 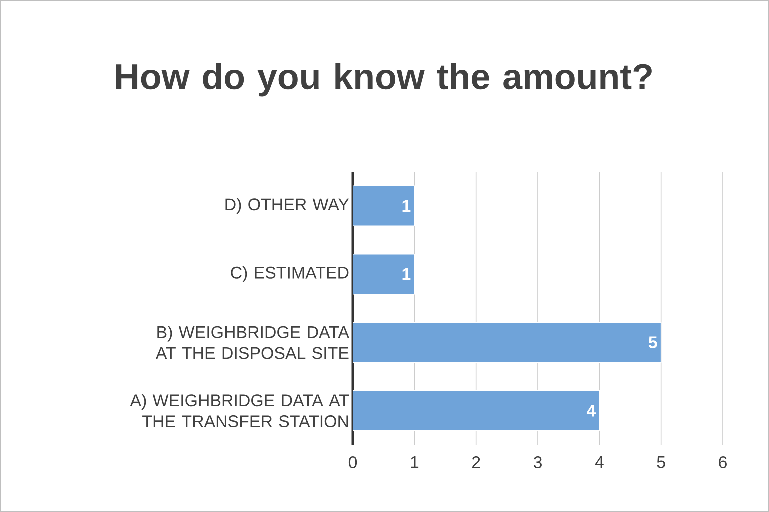 What do you see at coordinates (661, 462) in the screenshot?
I see `x-tick-label: 5` at bounding box center [661, 462].